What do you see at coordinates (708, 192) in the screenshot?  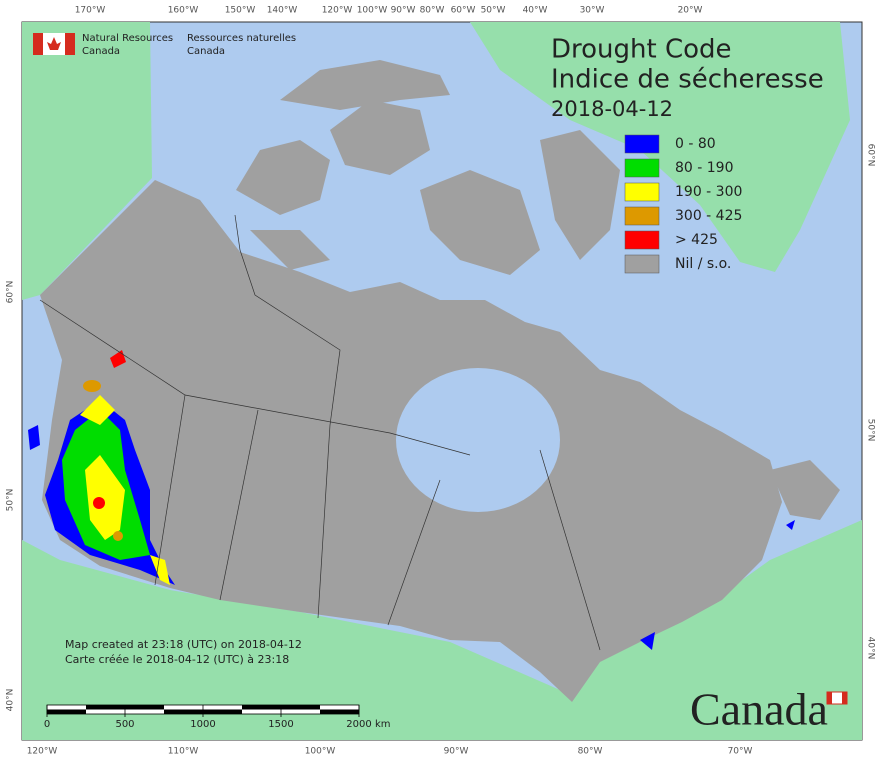 I see `legend-label: 190 - 300` at bounding box center [708, 192].